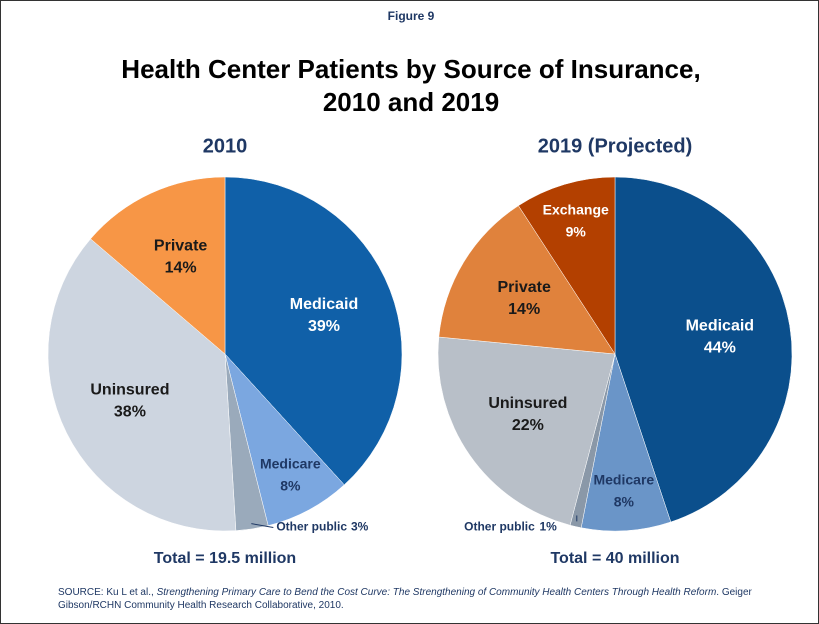 This screenshot has width=819, height=624. Describe the element at coordinates (720, 347) in the screenshot. I see `slice-value: 44%` at that location.